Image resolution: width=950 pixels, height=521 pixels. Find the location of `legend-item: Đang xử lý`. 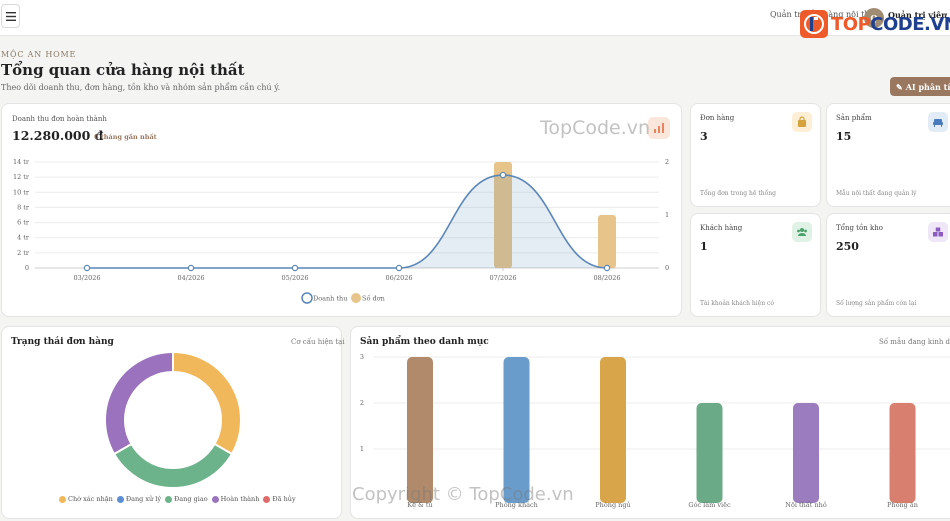

legend-item: Đang xử lý is located at coordinates (139, 499).